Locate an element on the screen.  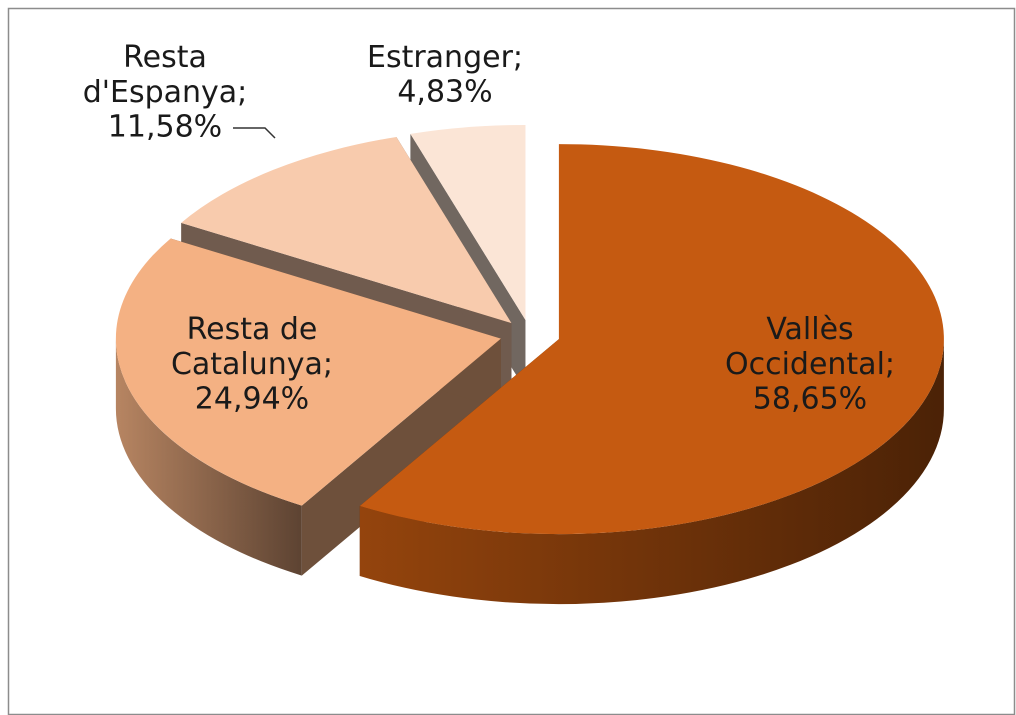
label-line: Resta de is located at coordinates (252, 329).